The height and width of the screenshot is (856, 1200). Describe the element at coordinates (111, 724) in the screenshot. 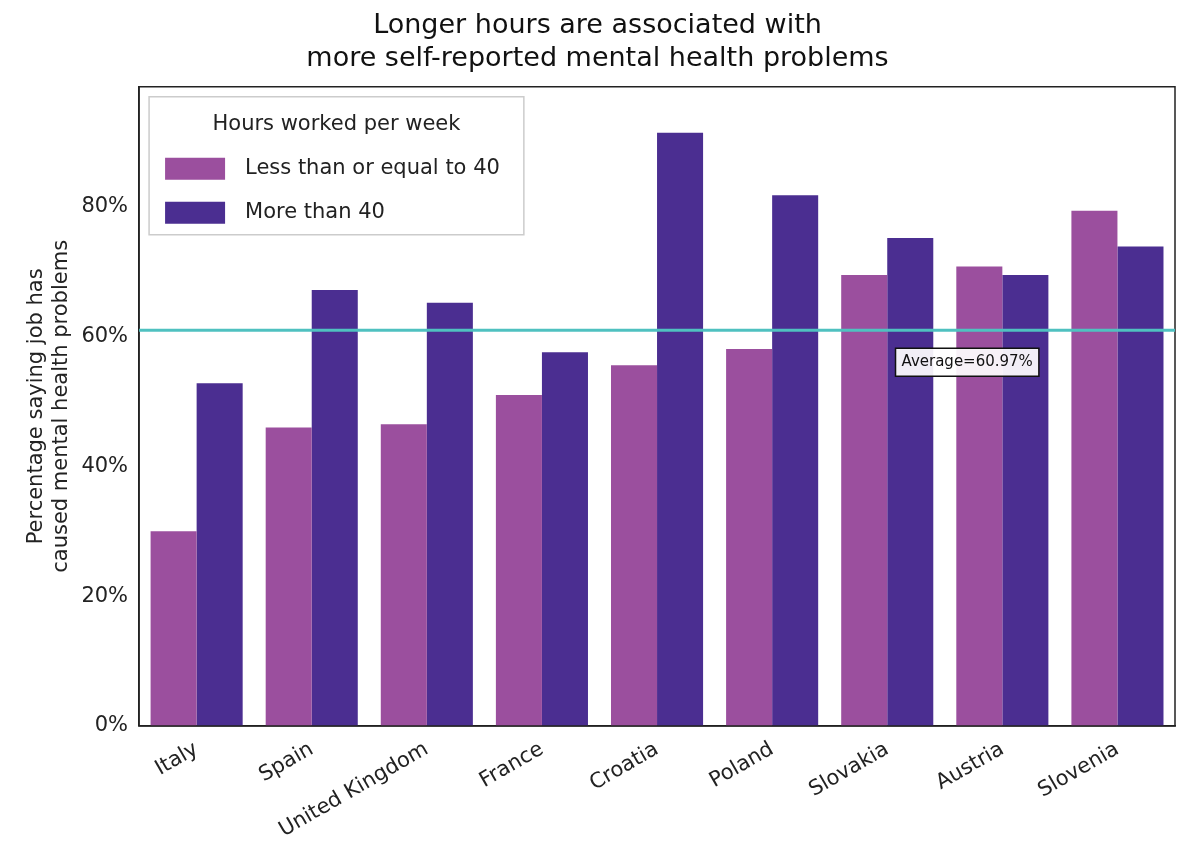

I see `y-tick-label: 0%` at that location.